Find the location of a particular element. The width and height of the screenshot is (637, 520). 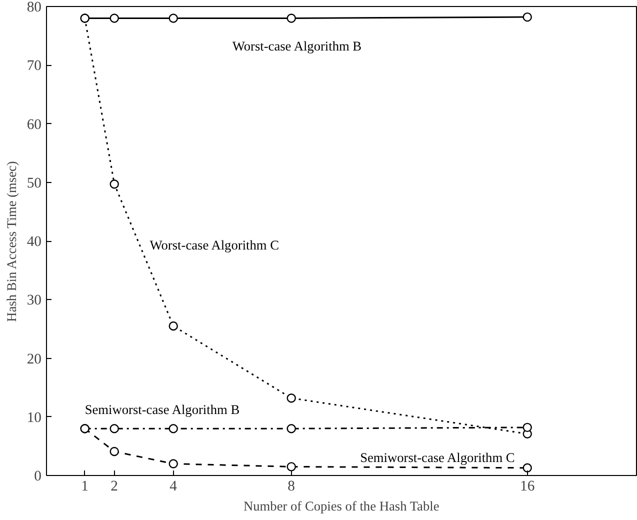

y-tick-label: 10 is located at coordinates (34, 418).